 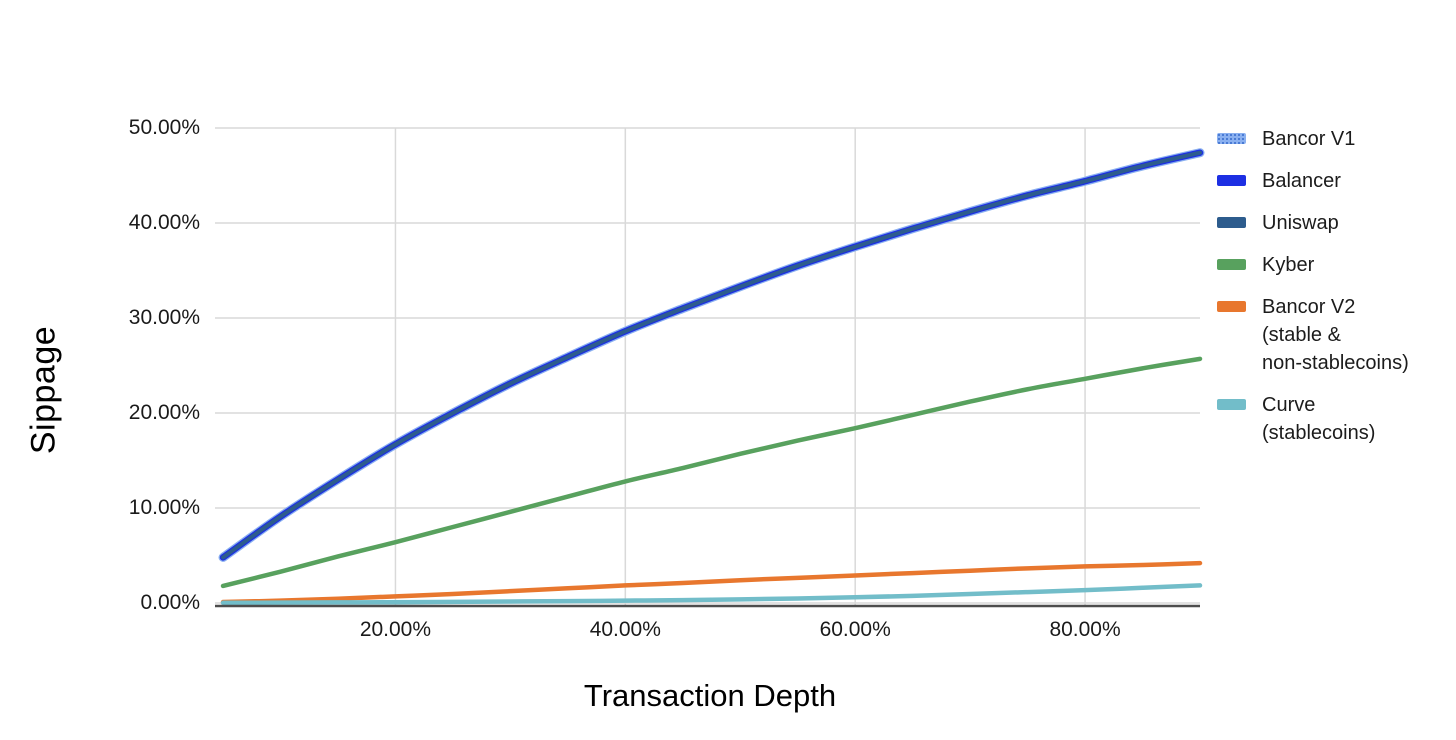 I want to click on legend-item-uniswap: Uniswap, so click(x=1332, y=223).